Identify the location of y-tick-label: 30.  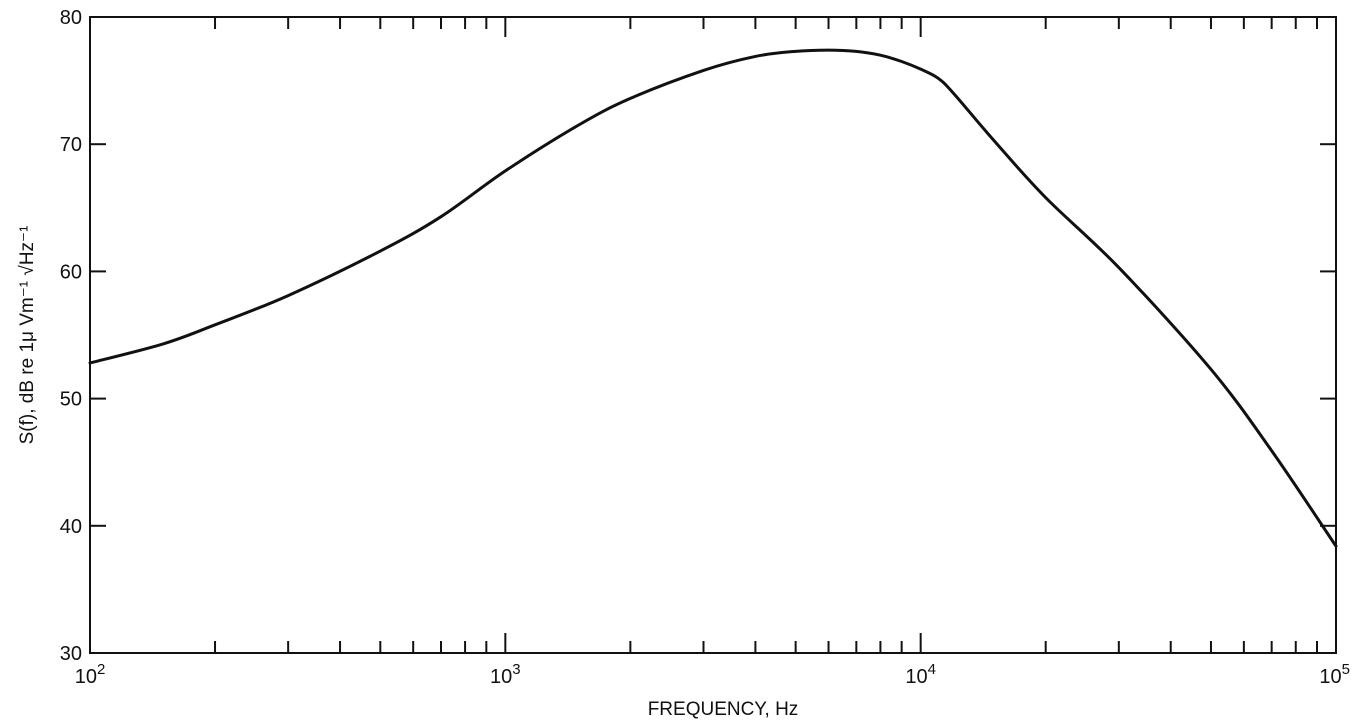
(71, 654).